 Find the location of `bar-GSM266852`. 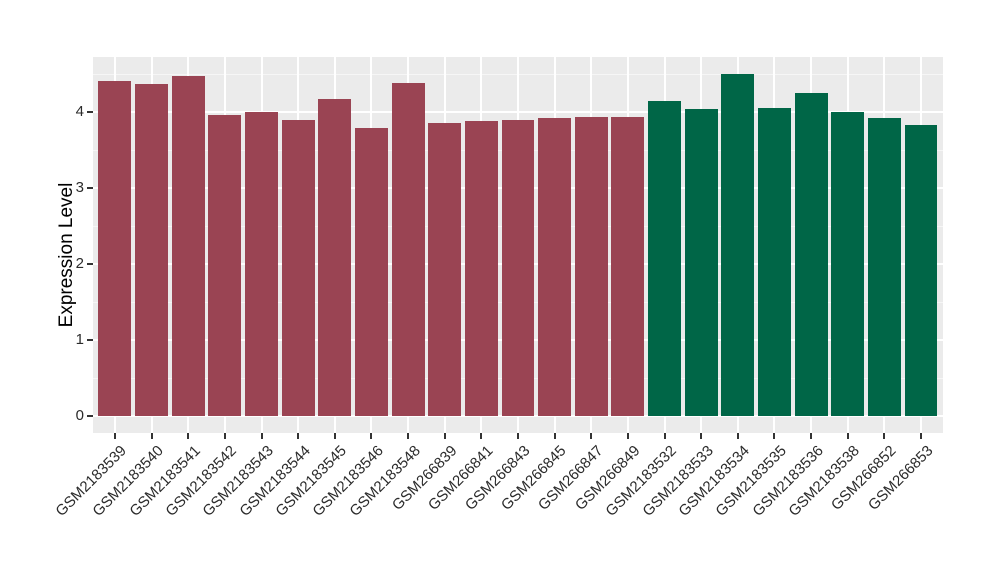

bar-GSM266852 is located at coordinates (884, 267).